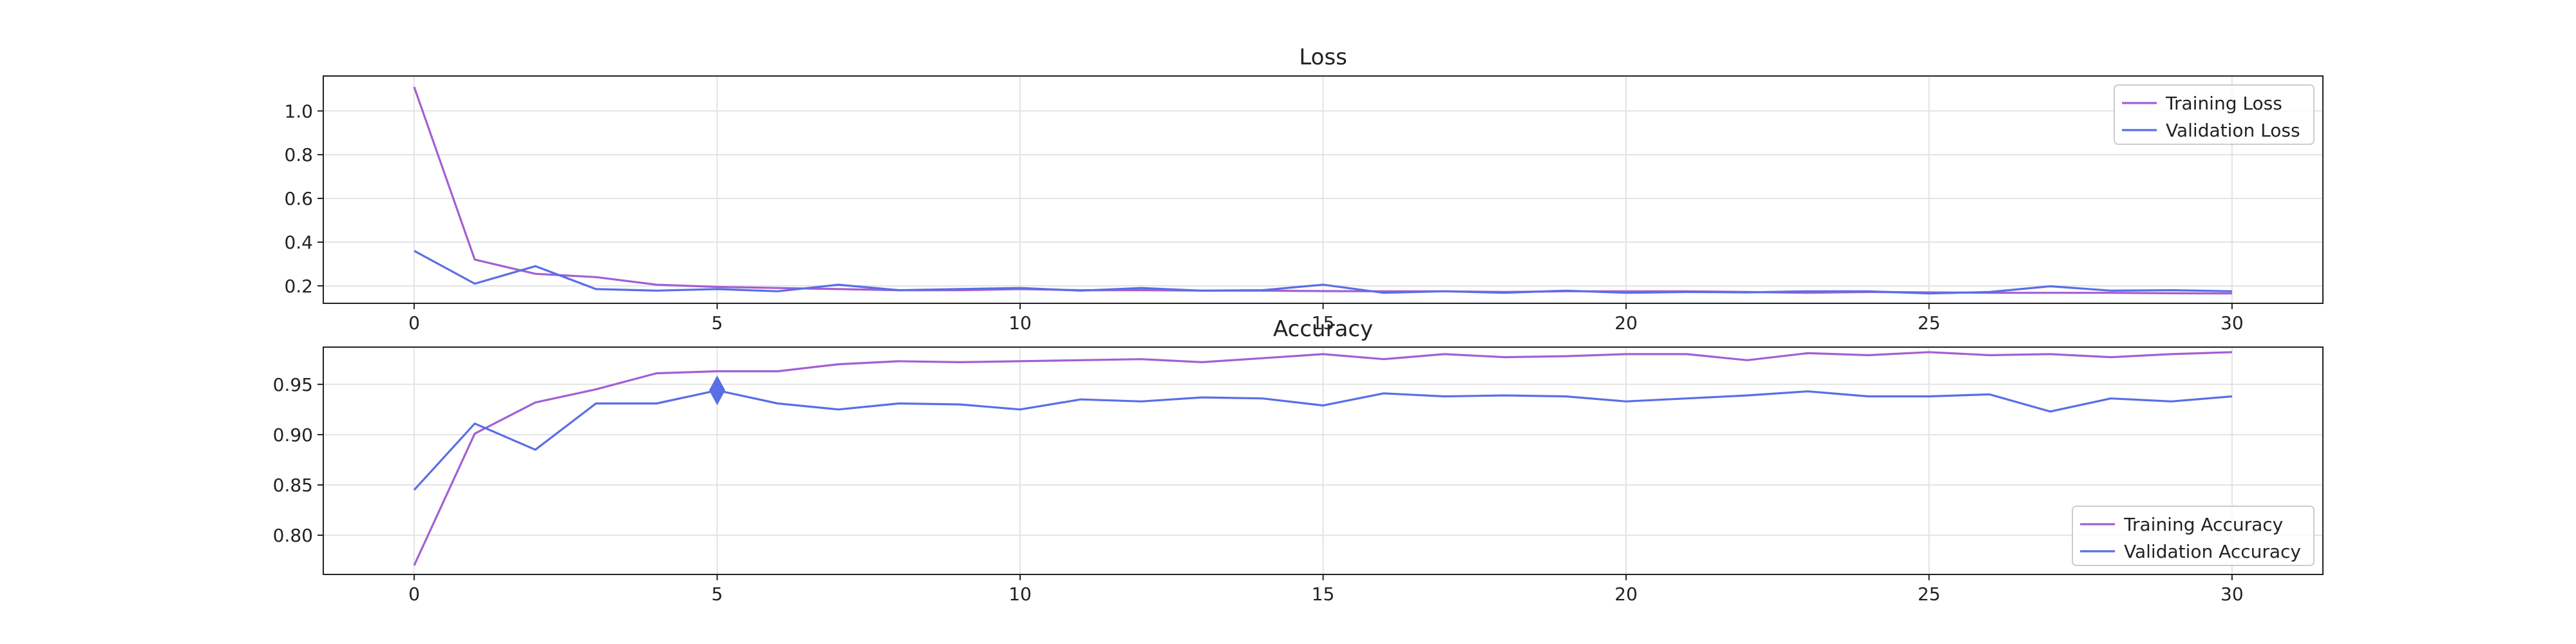 This screenshot has width=2576, height=644. I want to click on accuracy-xtick-label-25: 25, so click(1929, 594).